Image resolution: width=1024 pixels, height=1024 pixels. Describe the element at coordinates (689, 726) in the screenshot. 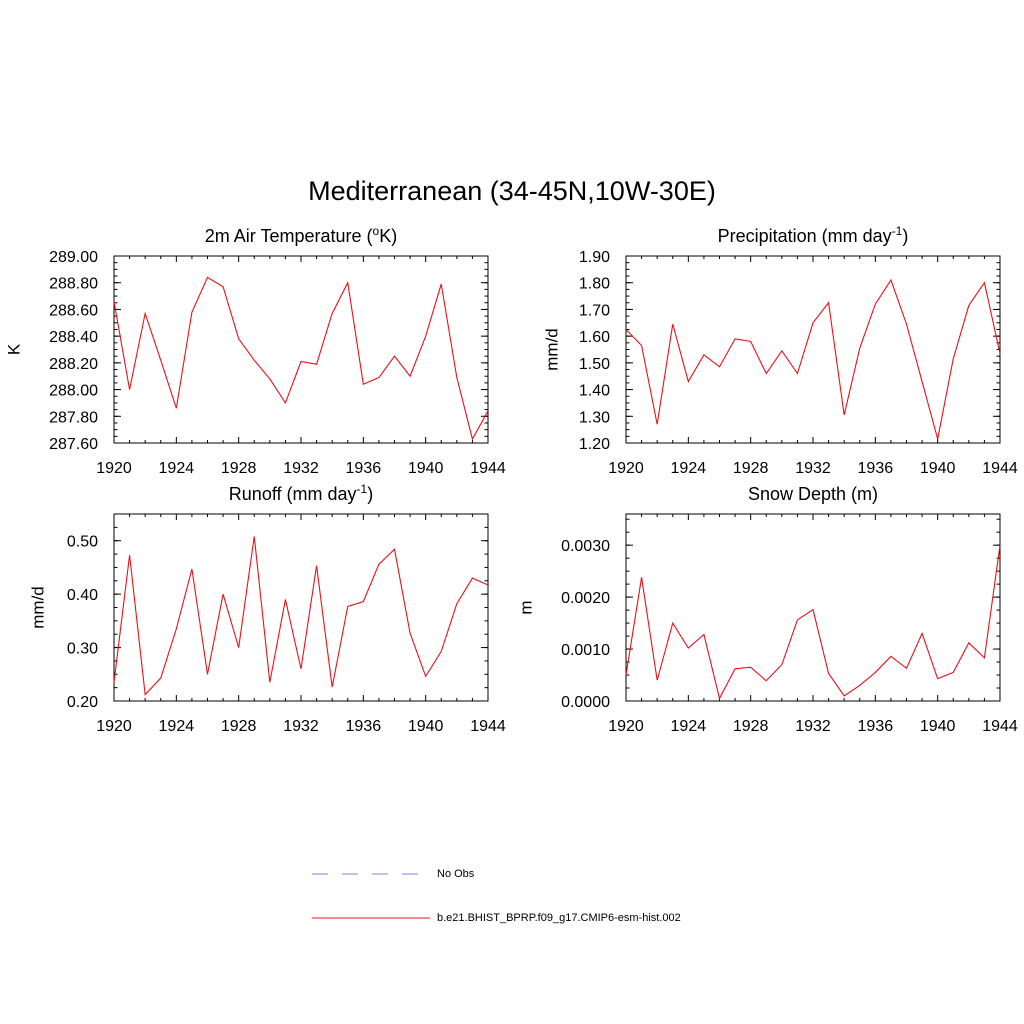

I see `x-tick-label-snow-depth: 1924` at that location.